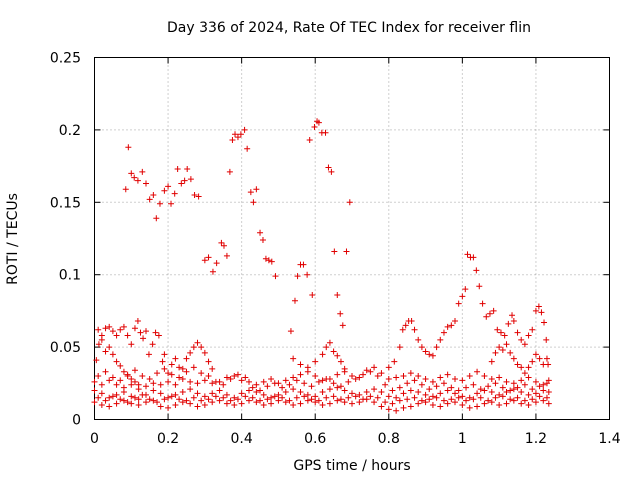 The height and width of the screenshot is (480, 640). Describe the element at coordinates (609, 439) in the screenshot. I see `x-tick-label: 1.4` at that location.